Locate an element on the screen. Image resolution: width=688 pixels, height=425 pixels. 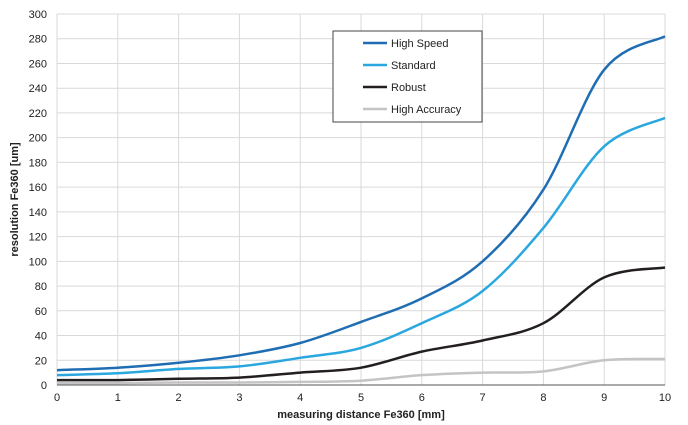
series-line-high-accuracy is located at coordinates (361, 371).